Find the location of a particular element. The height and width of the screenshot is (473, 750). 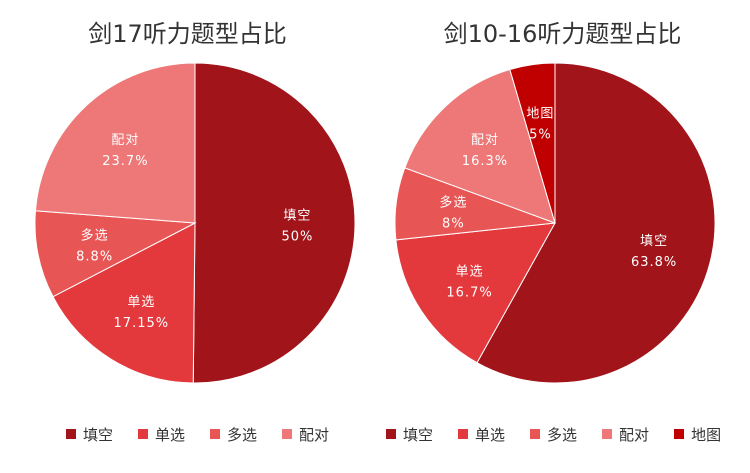

pie2-label-multiple-choice: 多选 is located at coordinates (453, 202).